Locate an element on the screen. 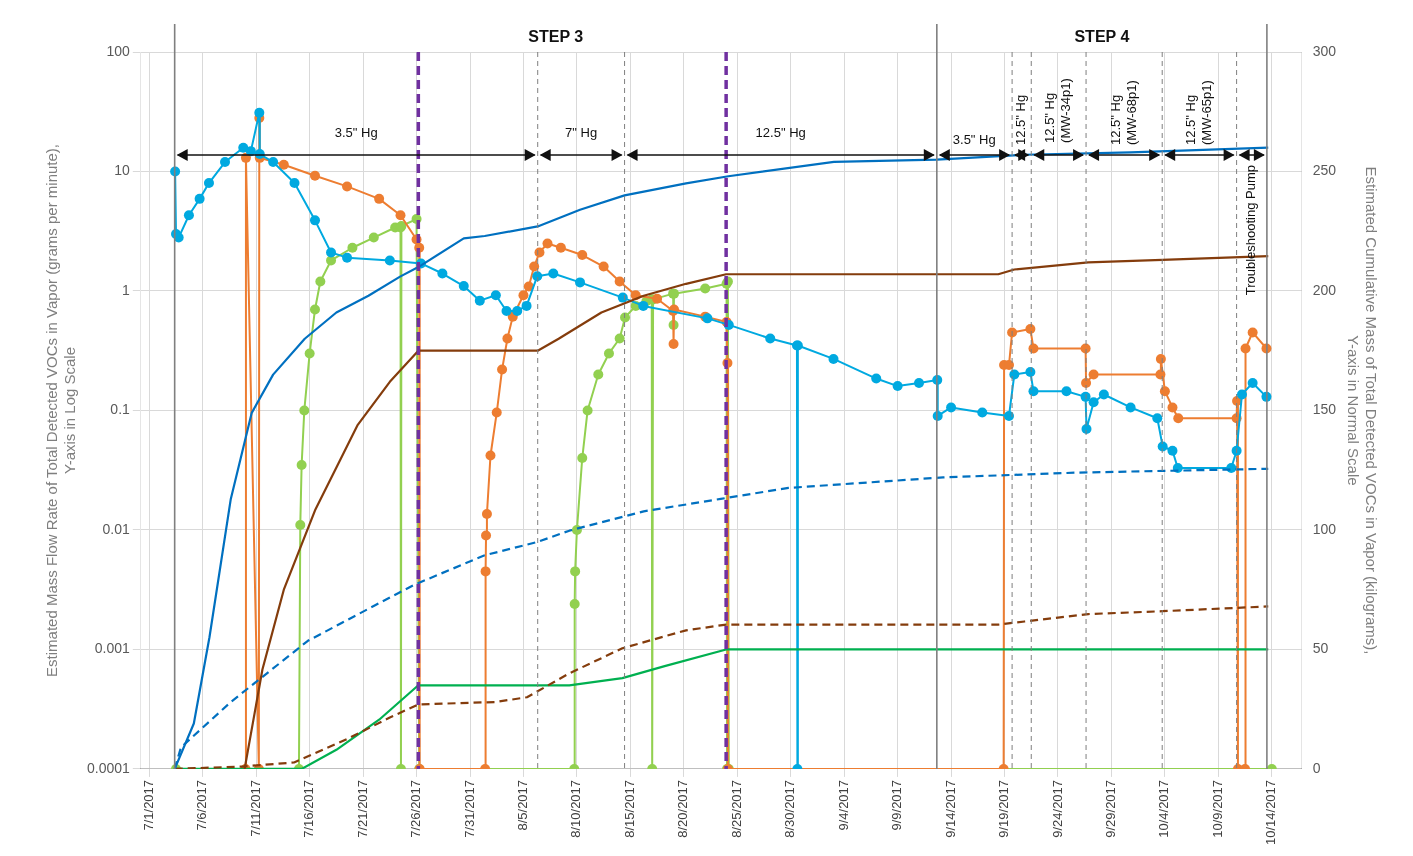  x-tick-label: 7/26/2017 is located at coordinates (416, 808).